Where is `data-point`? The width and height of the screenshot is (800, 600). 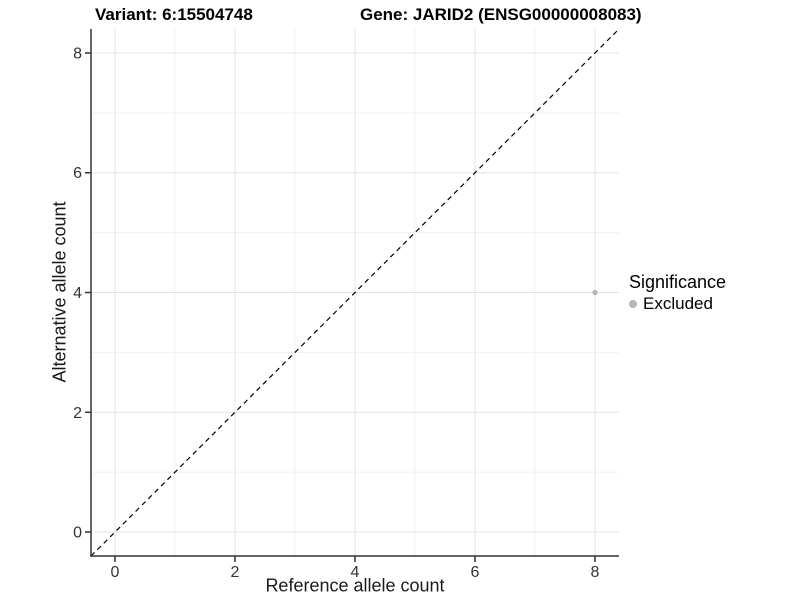 data-point is located at coordinates (595, 292).